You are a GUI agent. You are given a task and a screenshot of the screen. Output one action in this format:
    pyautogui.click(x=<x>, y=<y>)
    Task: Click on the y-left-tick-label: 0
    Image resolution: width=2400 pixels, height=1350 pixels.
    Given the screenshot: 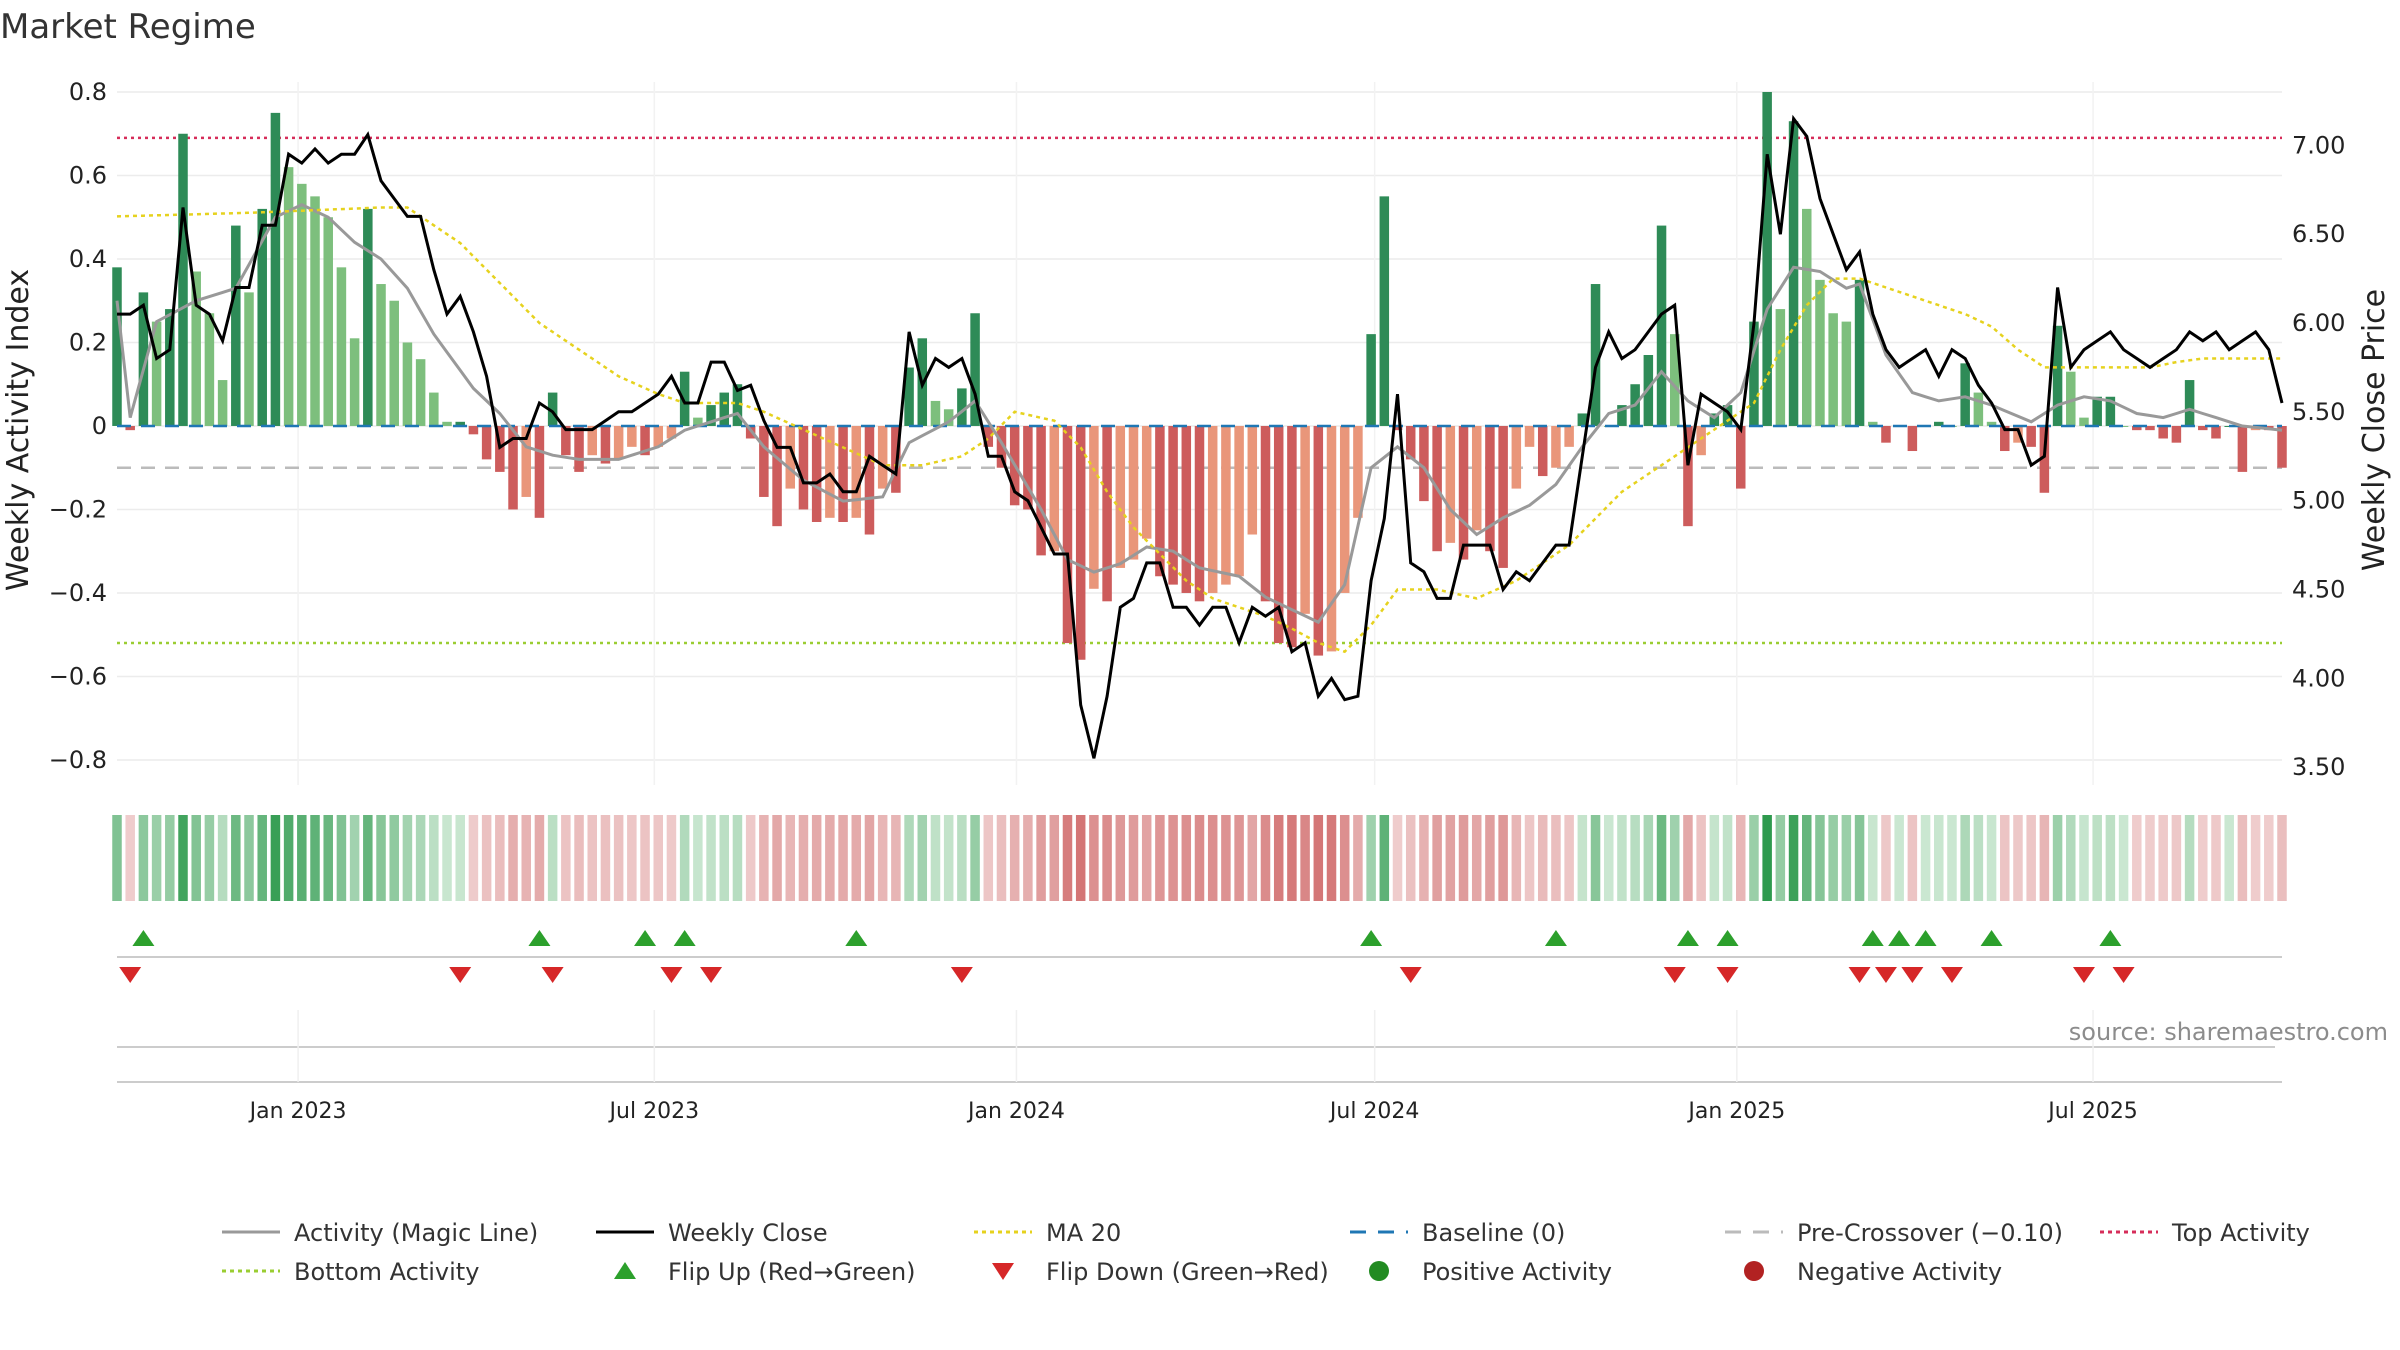 What is the action you would take?
    pyautogui.click(x=99, y=426)
    